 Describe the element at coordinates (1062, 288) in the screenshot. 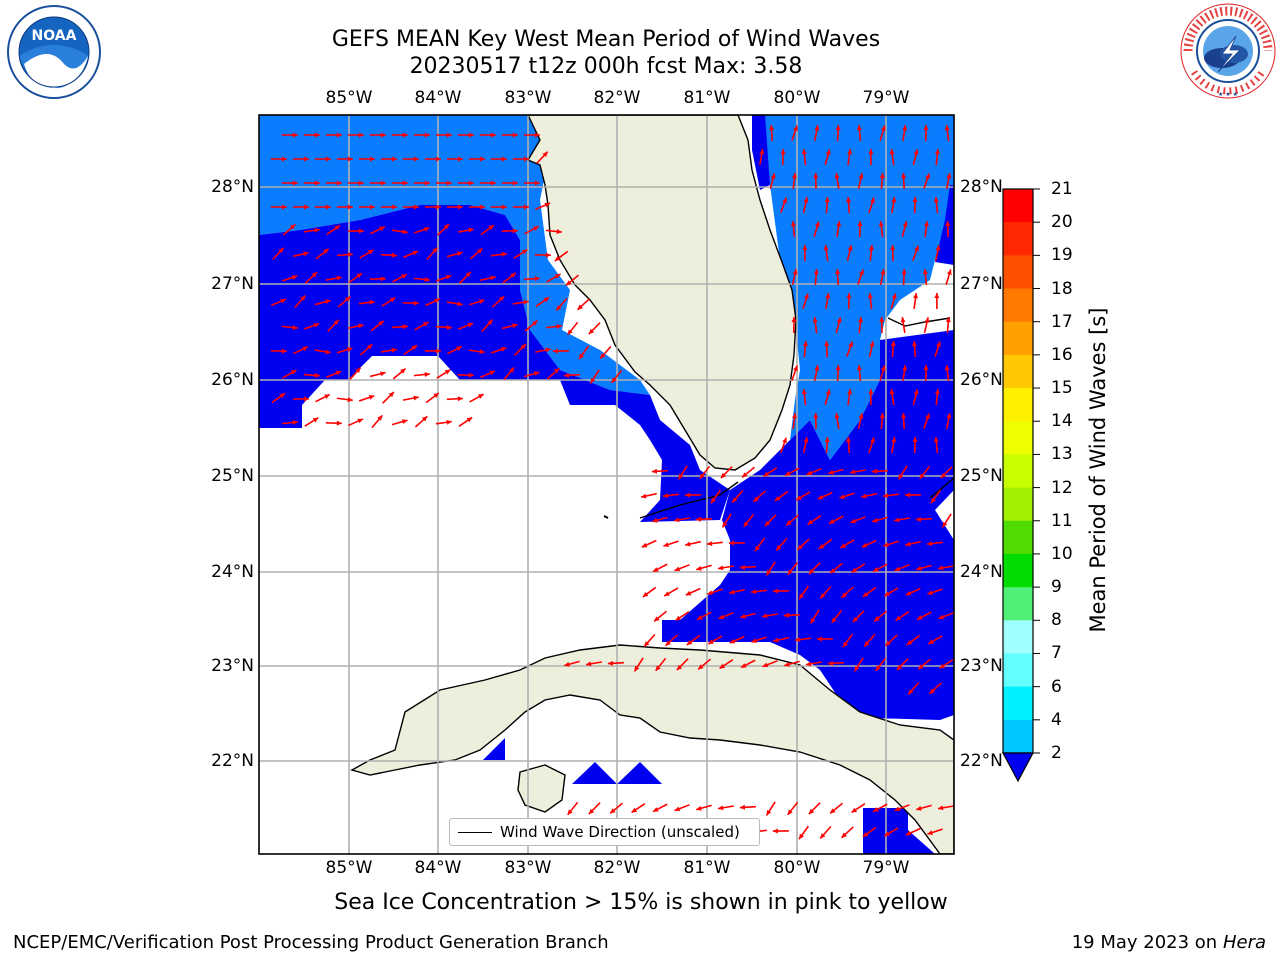

I see `colorbar-tick-label: 18` at that location.